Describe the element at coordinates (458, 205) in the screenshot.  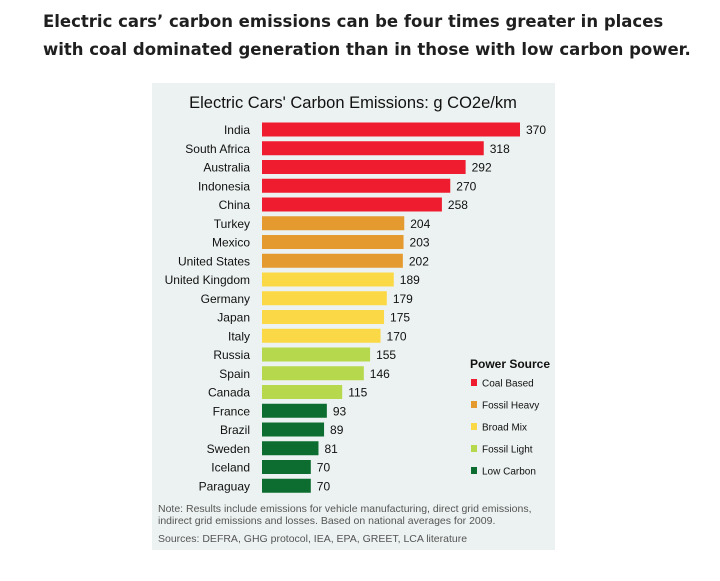
I see `data-label: 258` at that location.